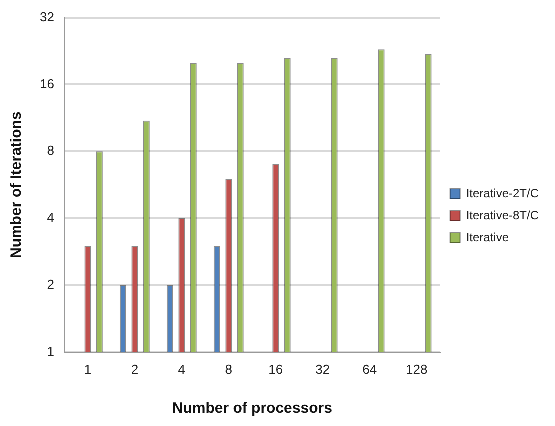 This screenshot has width=555, height=426. Describe the element at coordinates (50, 150) in the screenshot. I see `y-tick-label: 8` at that location.